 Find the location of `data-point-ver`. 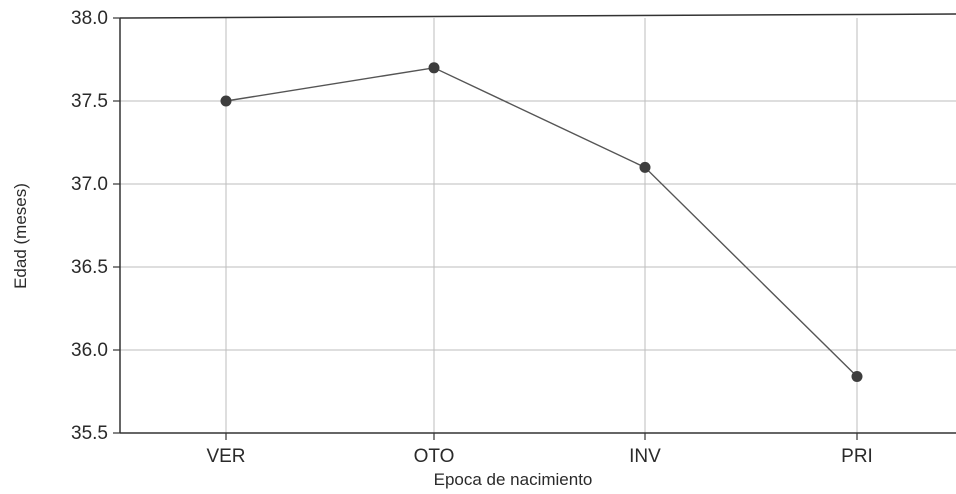

data-point-ver is located at coordinates (226, 101).